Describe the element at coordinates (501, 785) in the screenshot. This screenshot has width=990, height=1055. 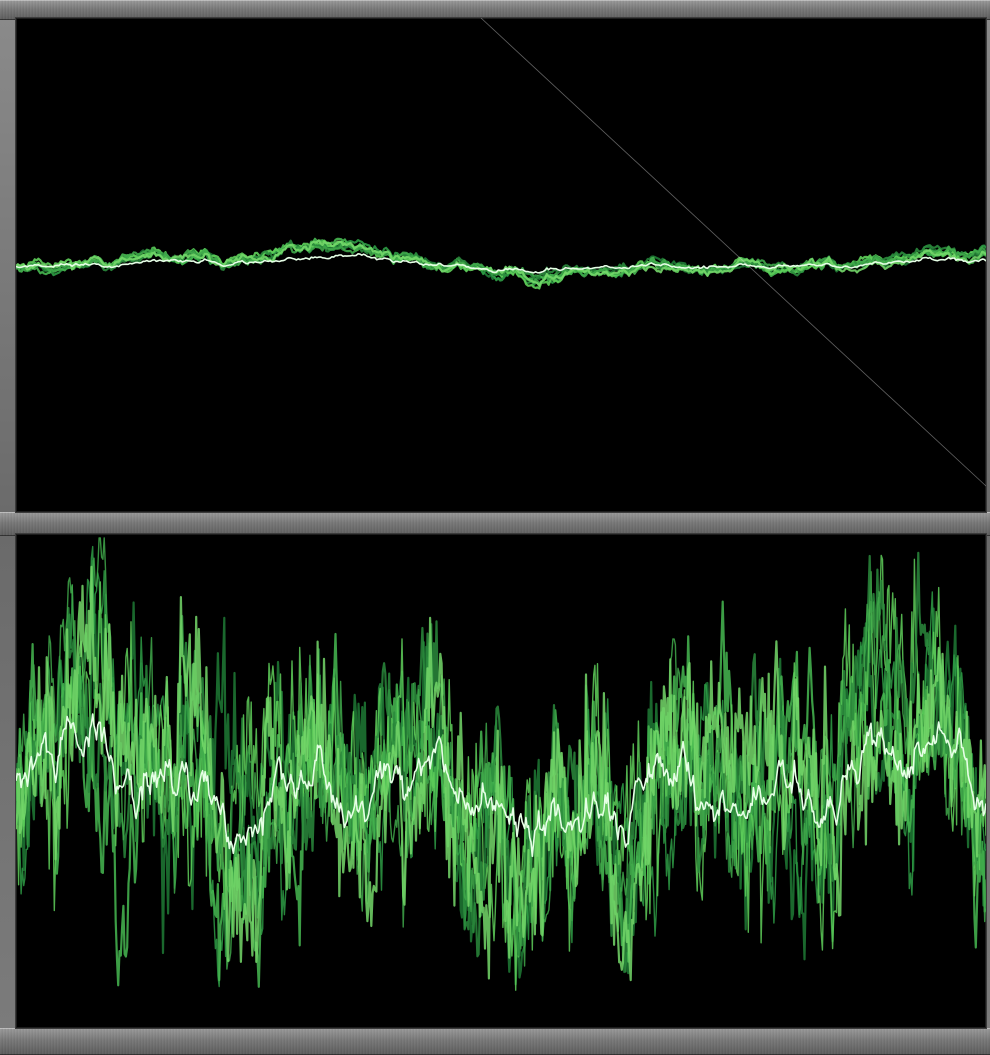
I see `bottom-scope-reference-trace` at that location.